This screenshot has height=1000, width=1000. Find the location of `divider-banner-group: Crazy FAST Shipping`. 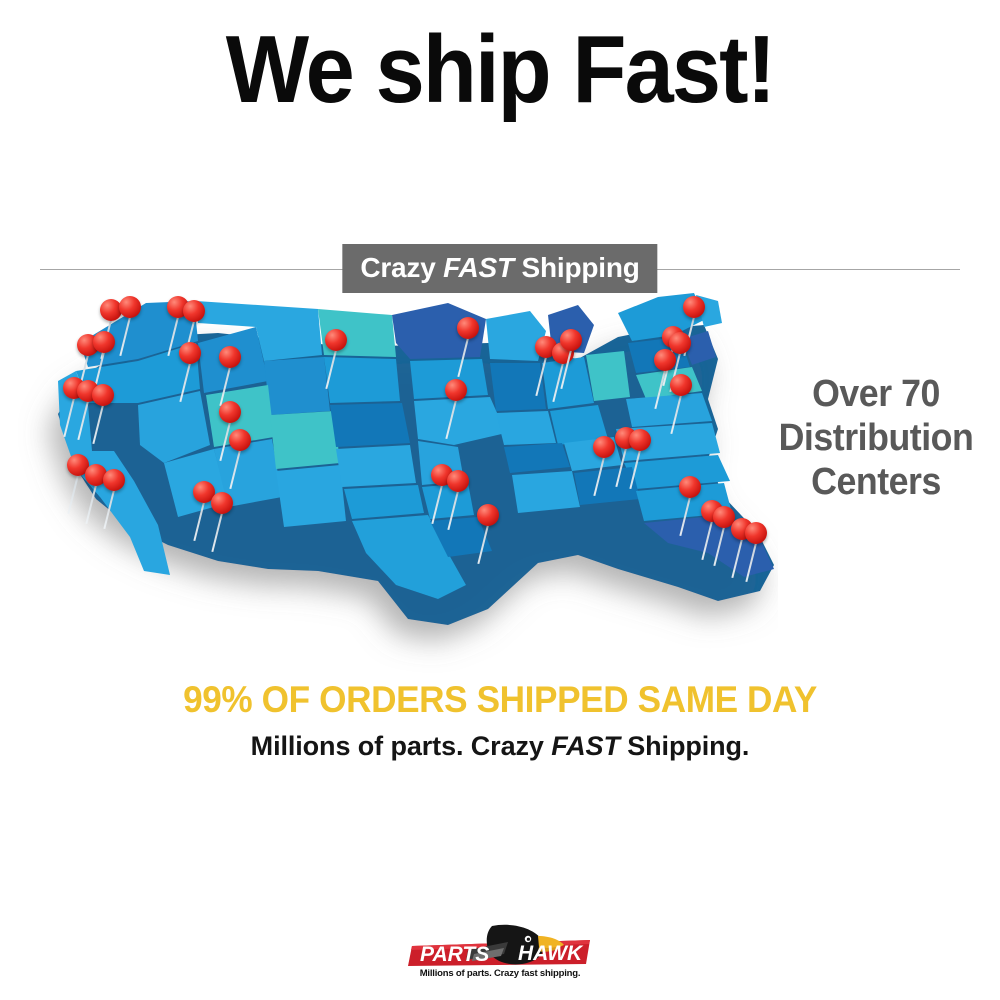

divider-banner-group: Crazy FAST Shipping is located at coordinates (500, 270).